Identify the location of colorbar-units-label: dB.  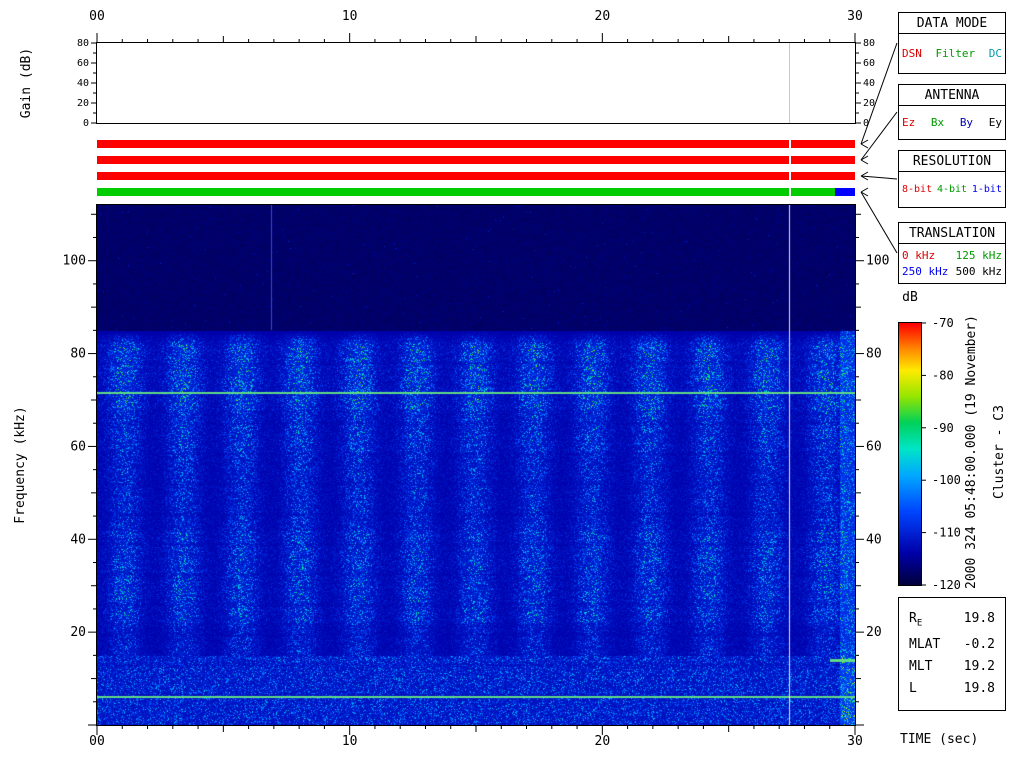
(910, 297).